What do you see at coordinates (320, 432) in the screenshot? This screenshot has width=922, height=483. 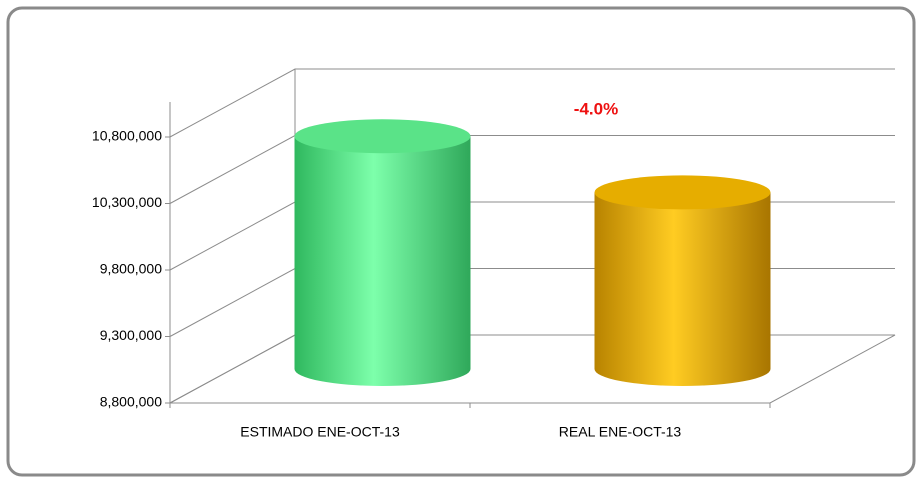 I see `x-tick-label: ESTIMADO ENE-OCT-13` at bounding box center [320, 432].